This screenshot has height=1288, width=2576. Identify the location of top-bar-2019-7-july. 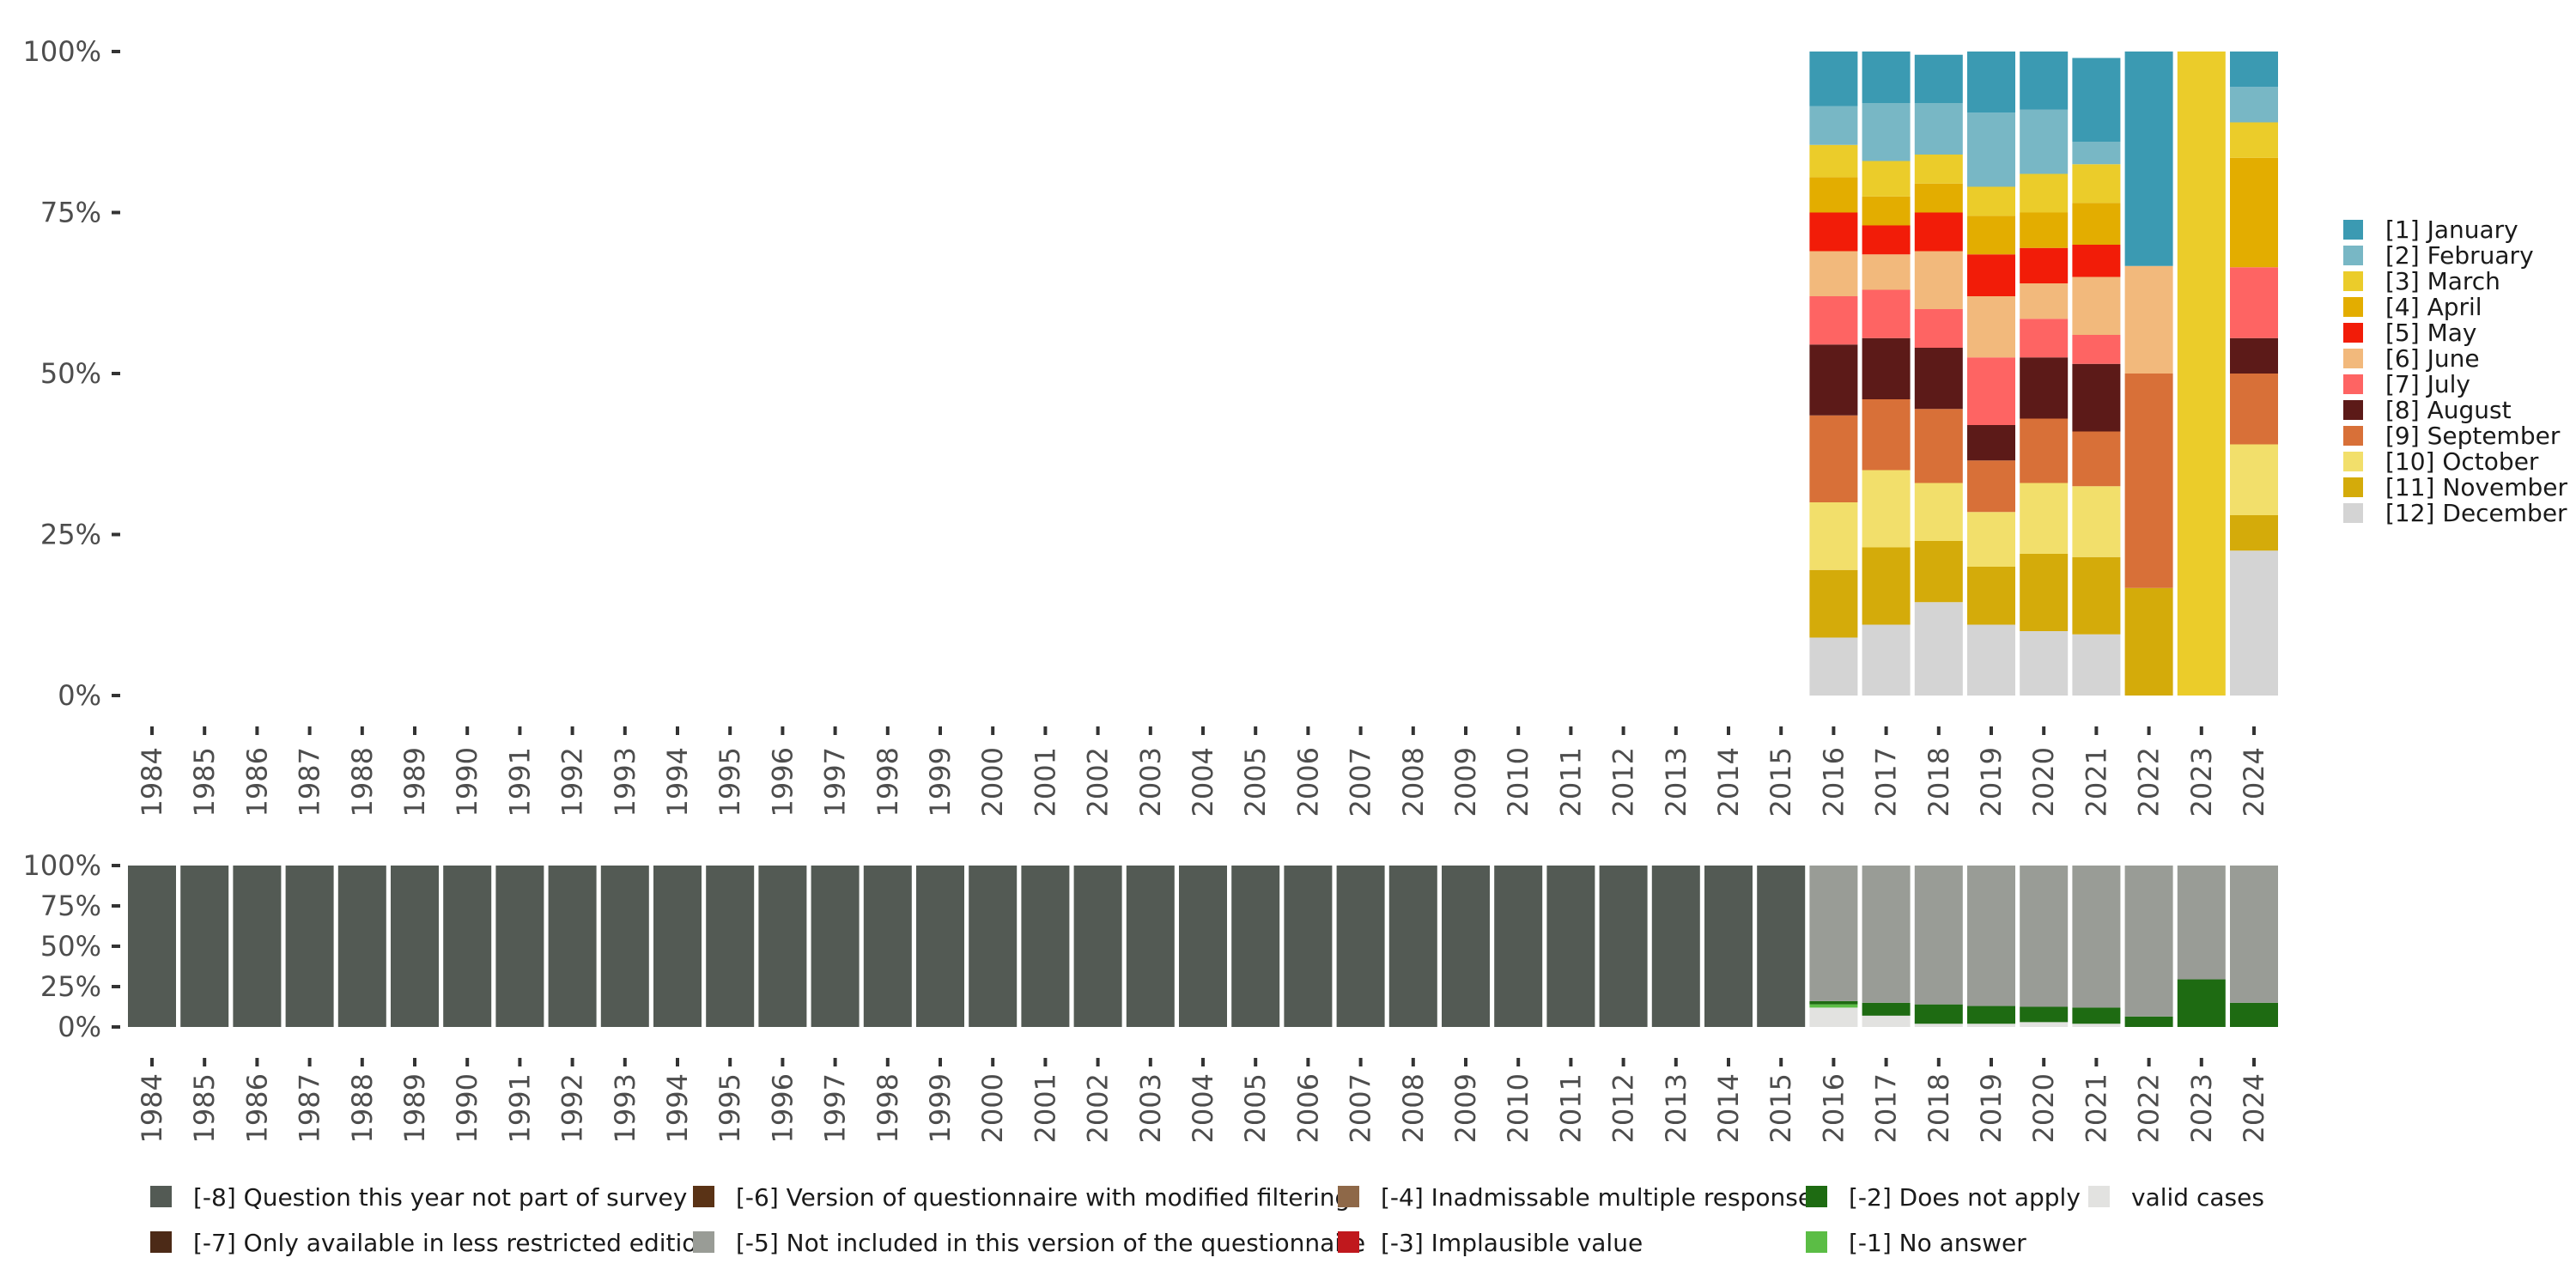
(1991, 391).